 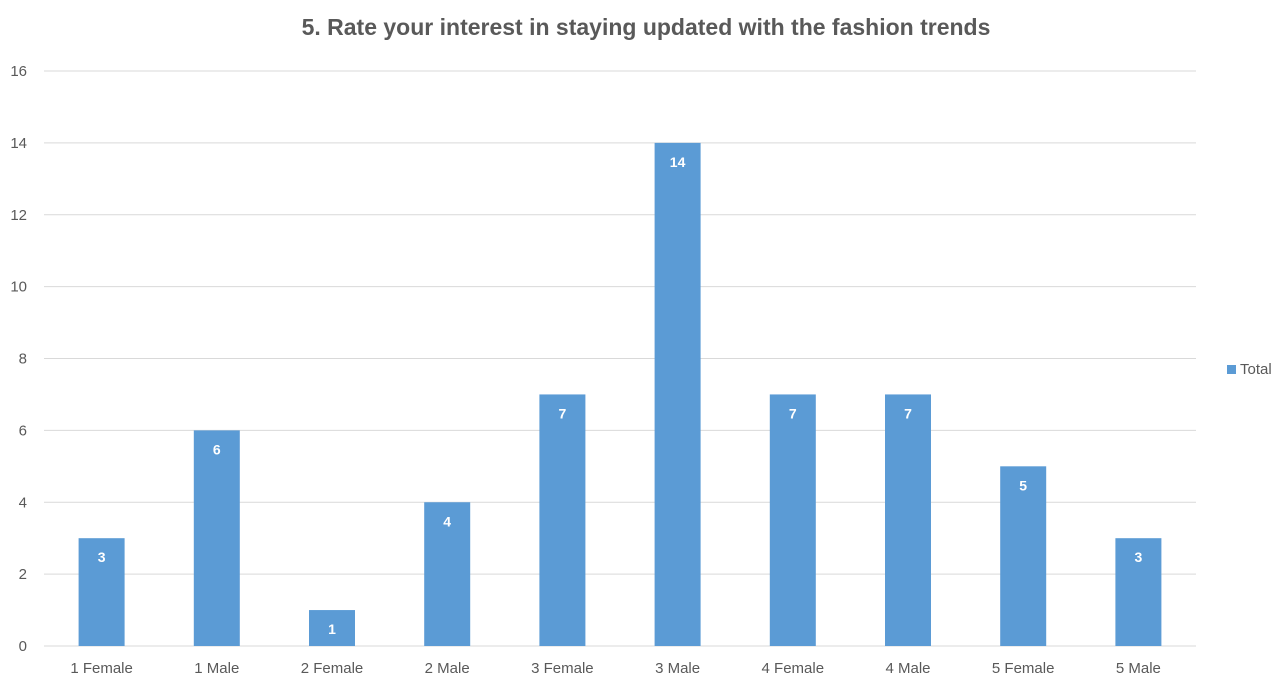 What do you see at coordinates (677, 668) in the screenshot?
I see `x-tick-label: 3 Male` at bounding box center [677, 668].